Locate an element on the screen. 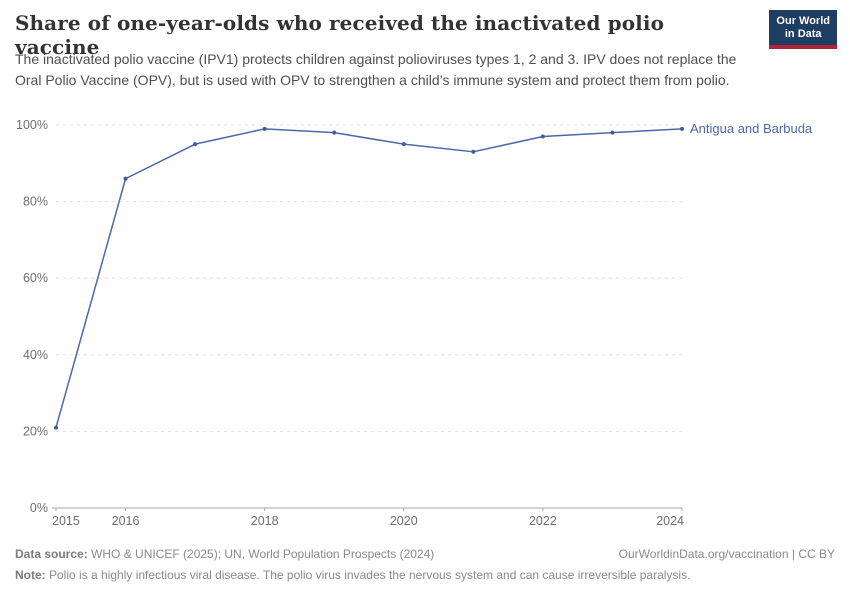  y-tick-label: 60% is located at coordinates (35, 278).